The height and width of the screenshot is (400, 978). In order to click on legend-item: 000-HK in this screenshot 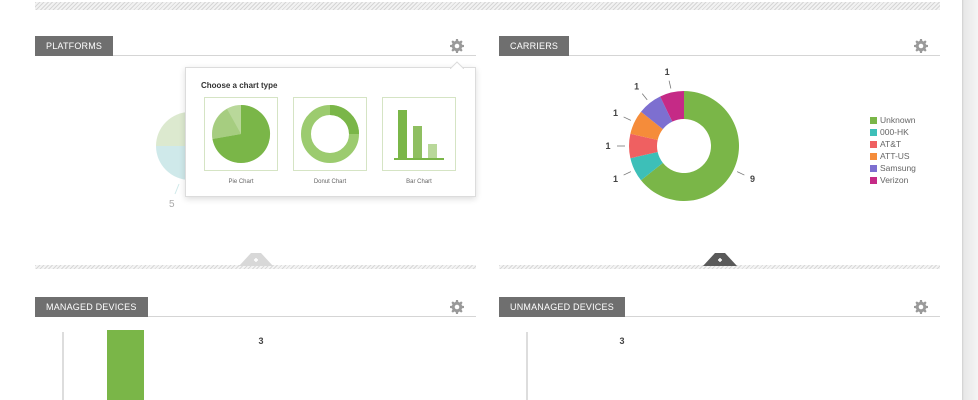, I will do `click(893, 132)`.